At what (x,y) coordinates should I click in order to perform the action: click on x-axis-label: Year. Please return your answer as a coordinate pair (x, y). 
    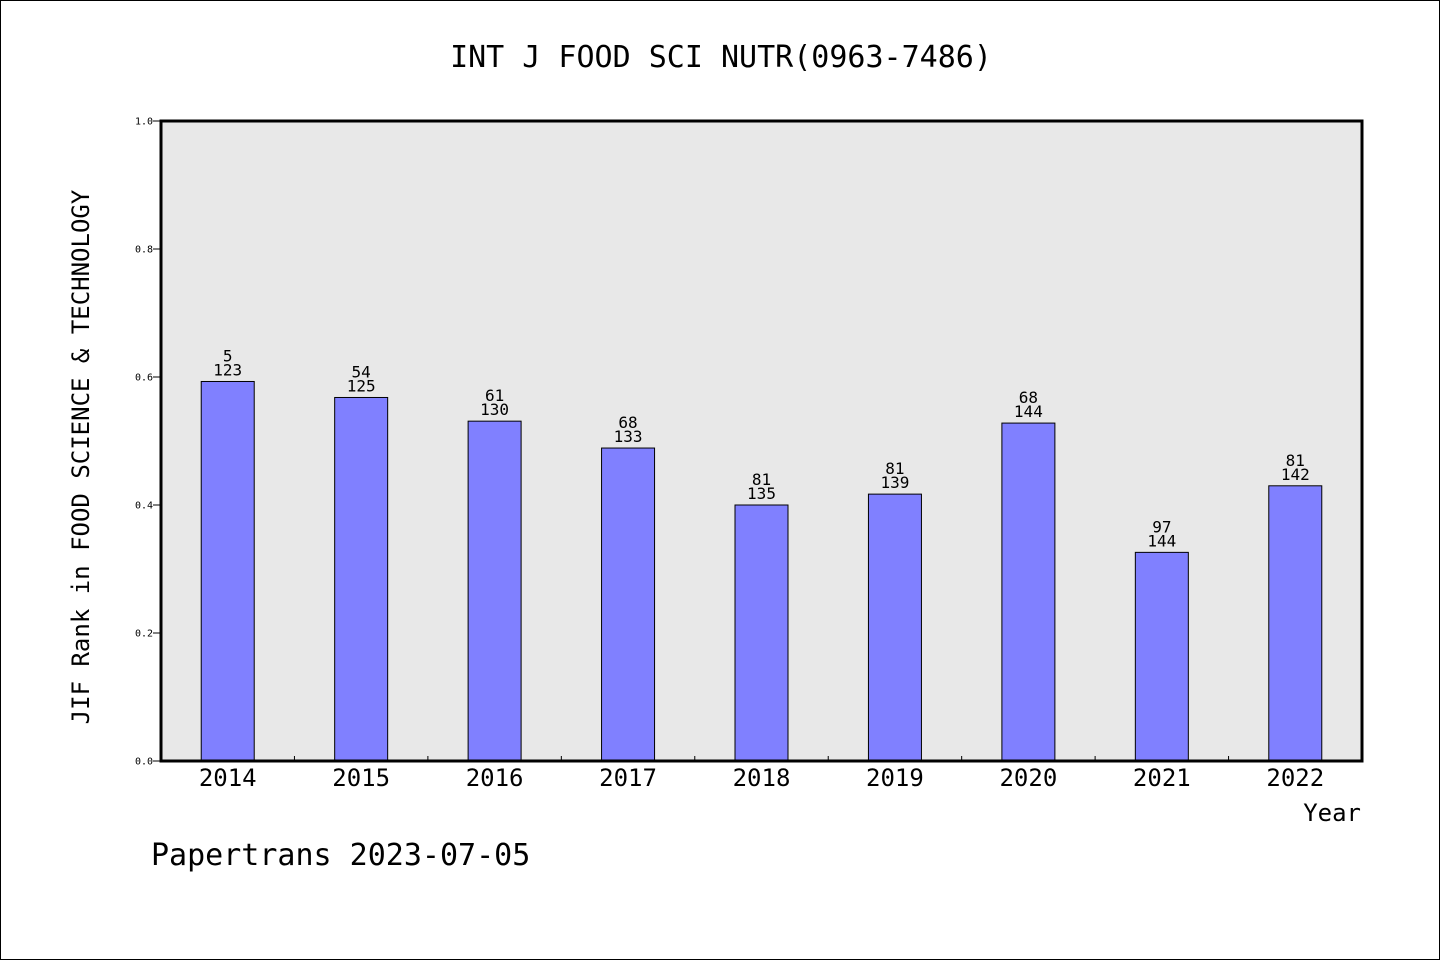
    Looking at the image, I should click on (1332, 813).